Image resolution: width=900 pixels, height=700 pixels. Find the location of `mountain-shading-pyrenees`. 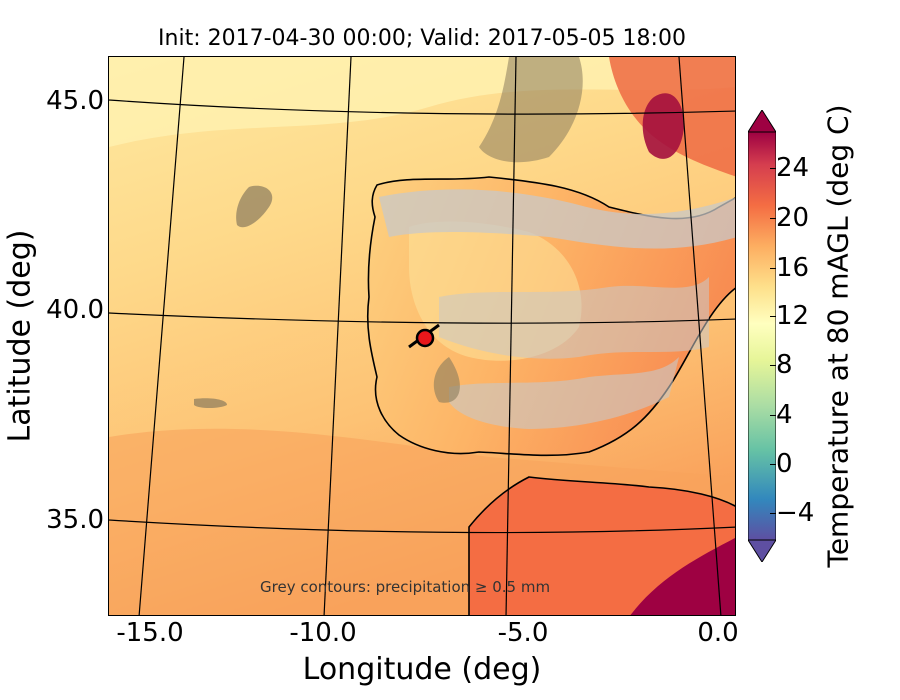

mountain-shading-pyrenees is located at coordinates (531, 110).